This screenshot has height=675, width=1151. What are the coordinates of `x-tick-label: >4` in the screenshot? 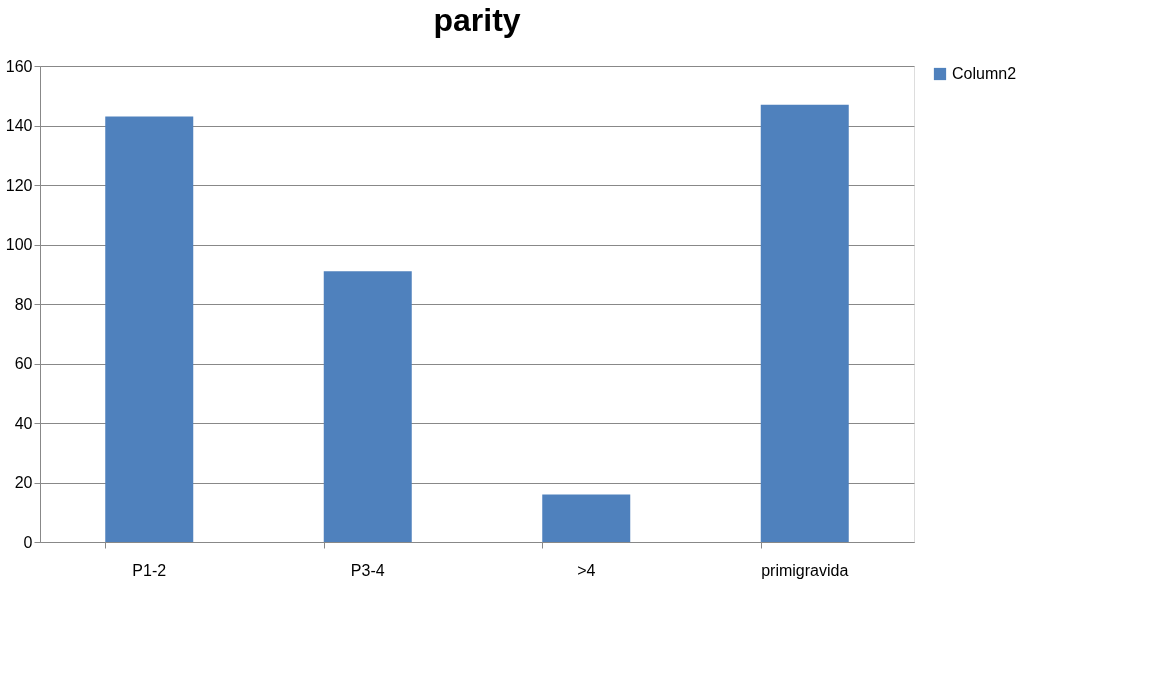 It's located at (586, 570).